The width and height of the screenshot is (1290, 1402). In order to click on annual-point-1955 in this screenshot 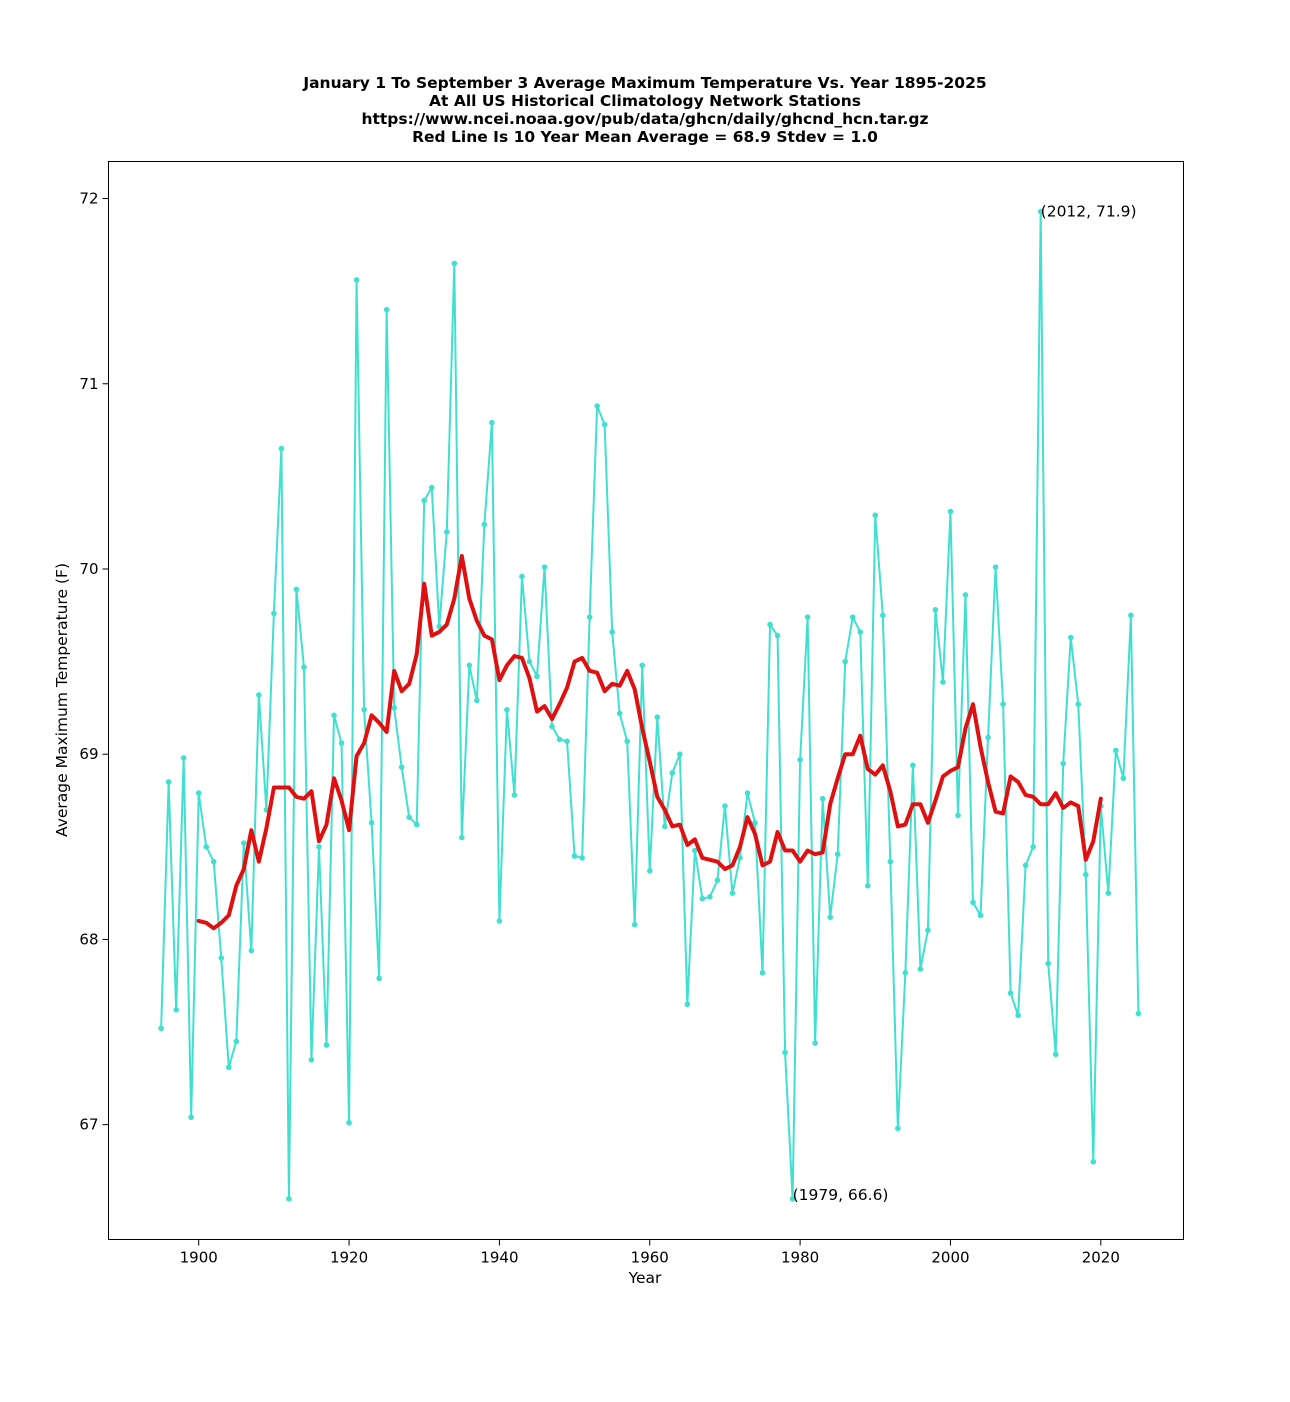, I will do `click(612, 632)`.